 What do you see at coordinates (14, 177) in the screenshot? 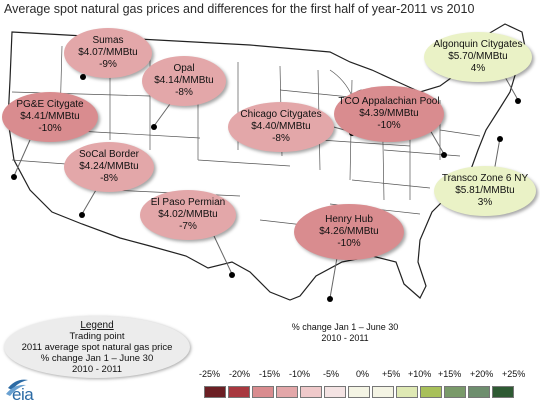
I see `pge-point` at bounding box center [14, 177].